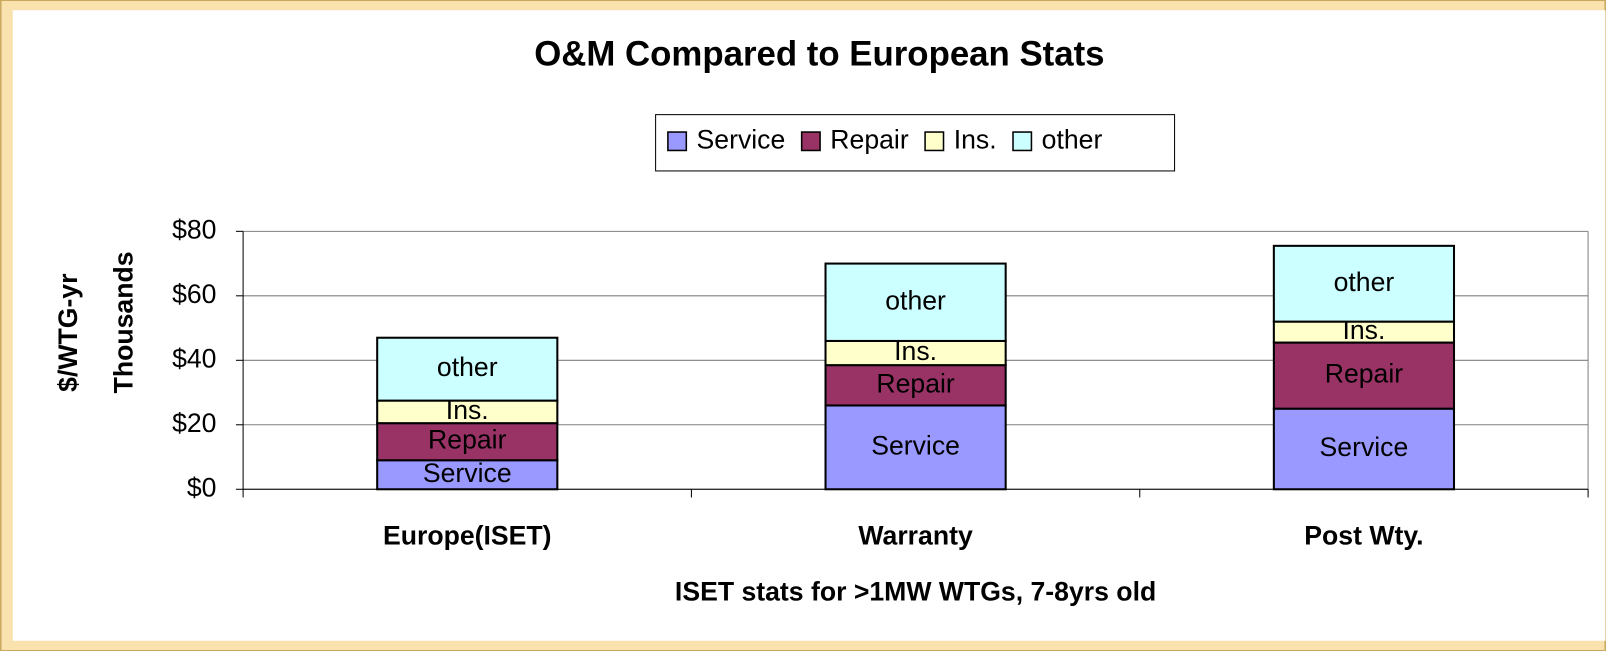  What do you see at coordinates (819, 53) in the screenshot?
I see `chart-title: O&M Compared to European Stats` at bounding box center [819, 53].